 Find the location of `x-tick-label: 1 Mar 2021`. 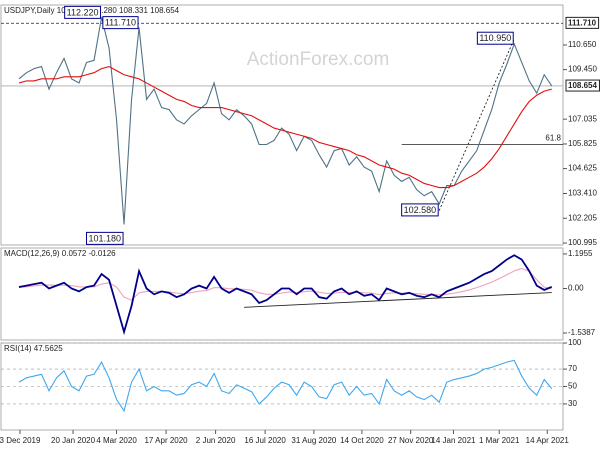

x-tick-label: 1 Mar 2021 is located at coordinates (499, 440).